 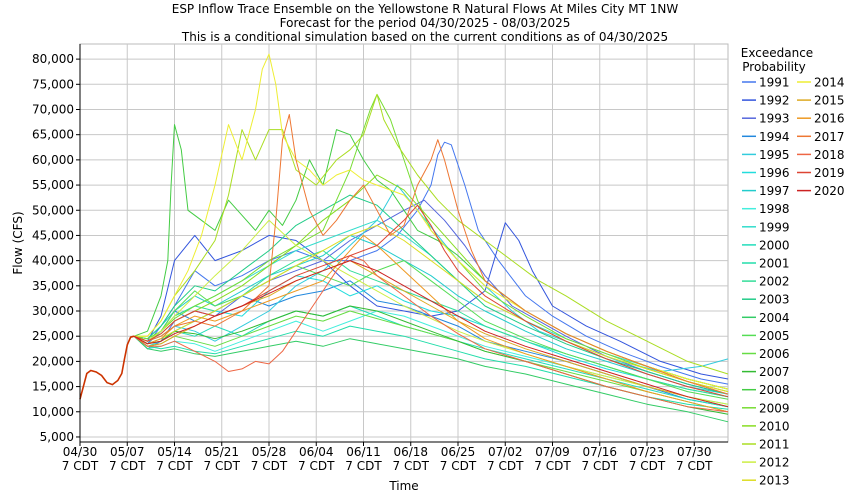 I want to click on legend-label-2020: 2020, so click(x=829, y=191).